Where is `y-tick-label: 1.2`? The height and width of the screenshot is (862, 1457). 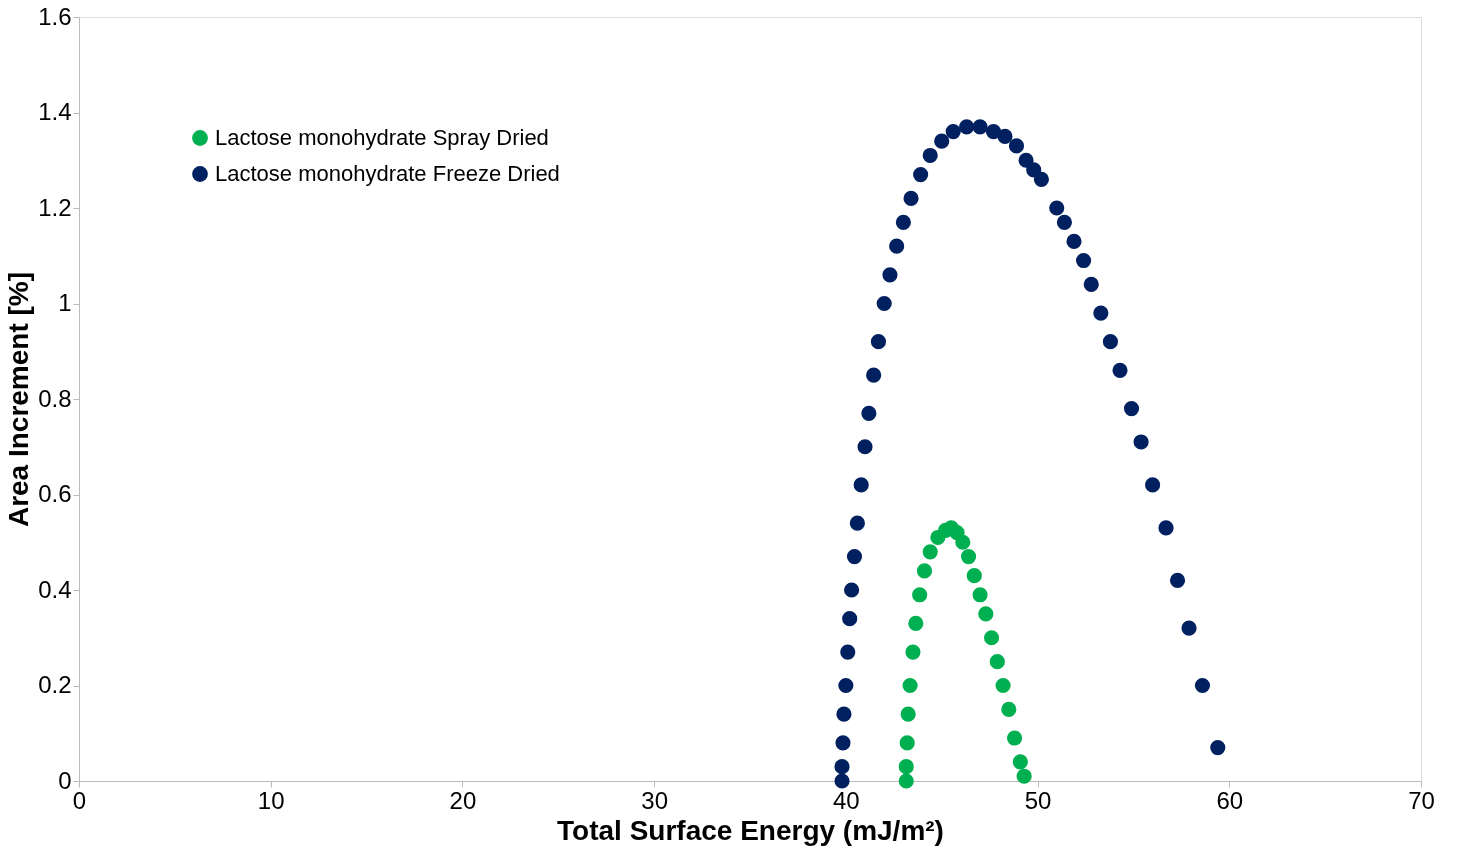
y-tick-label: 1.2 is located at coordinates (55, 207).